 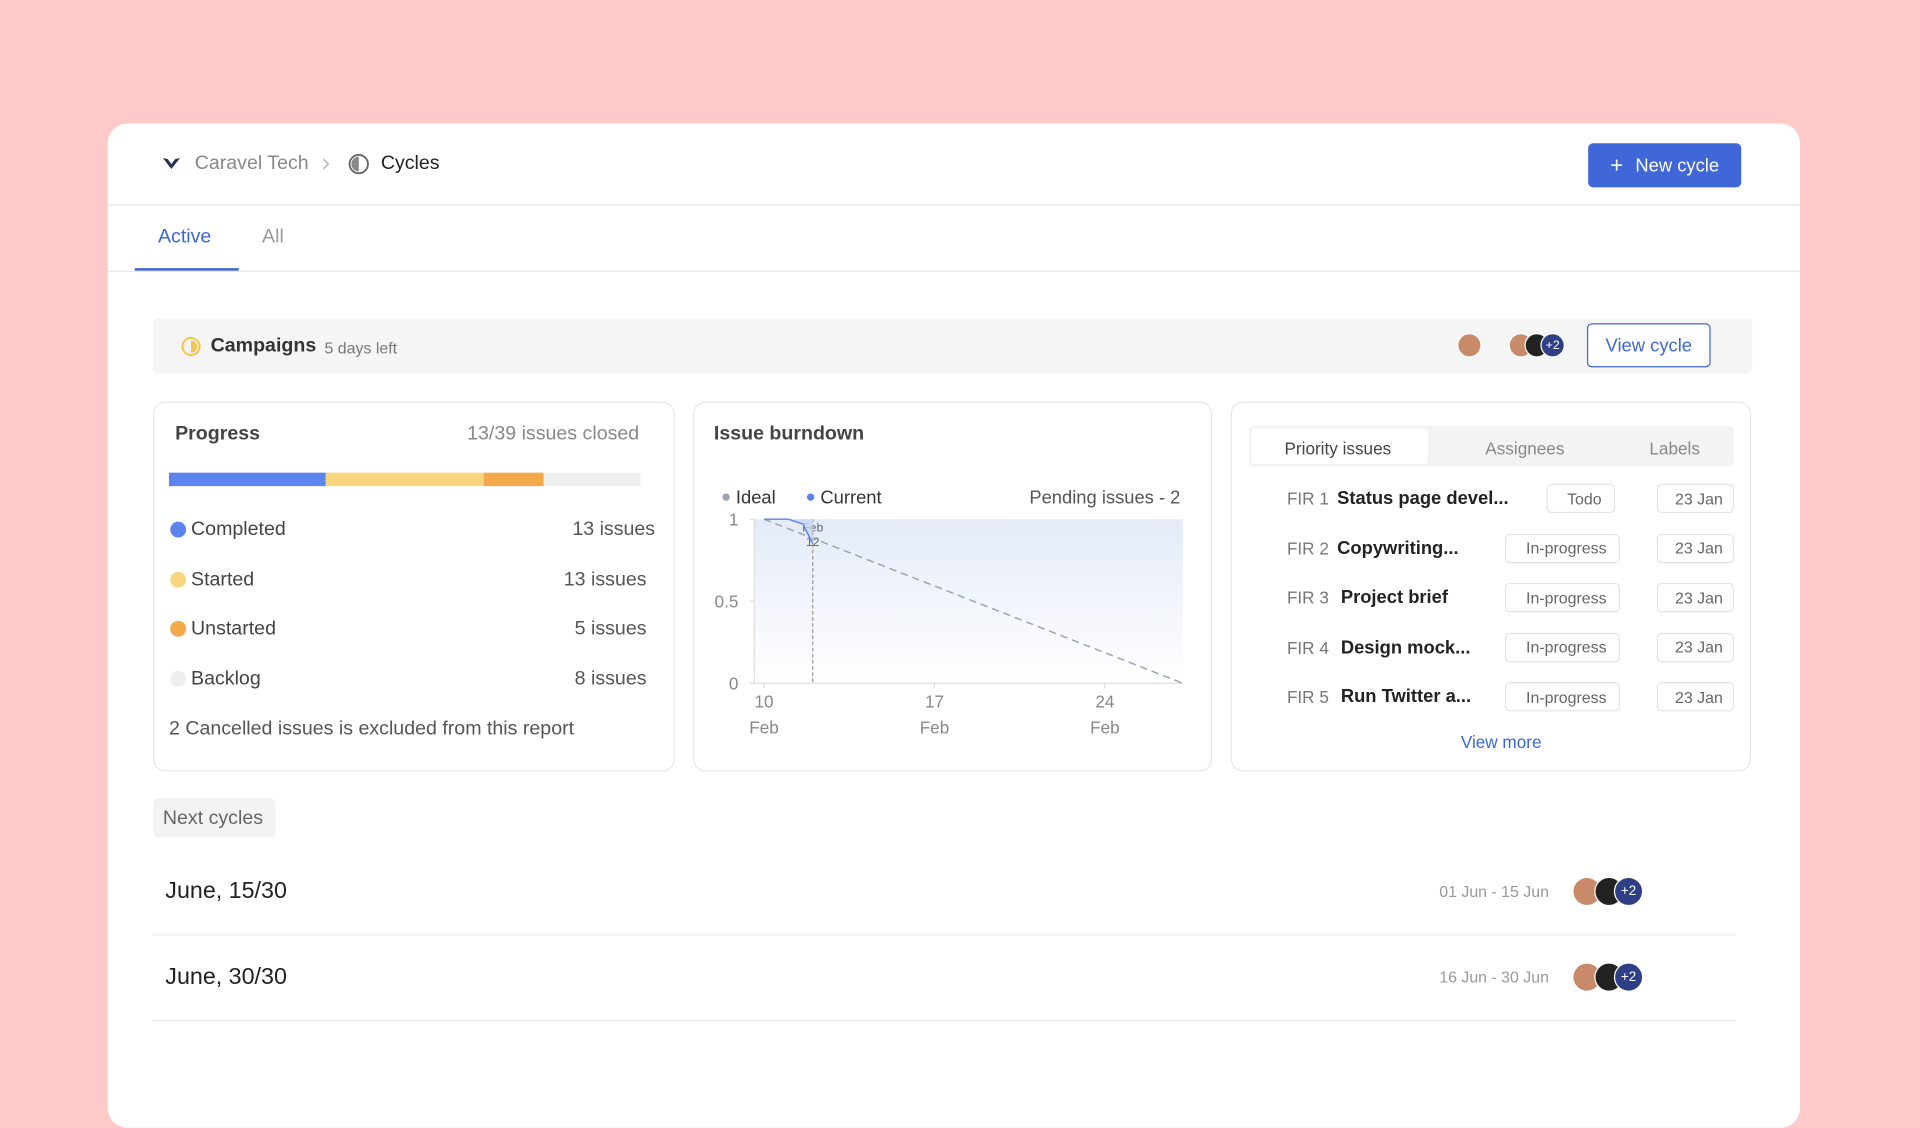 What do you see at coordinates (813, 542) in the screenshot?
I see `marker-label-line: 12` at bounding box center [813, 542].